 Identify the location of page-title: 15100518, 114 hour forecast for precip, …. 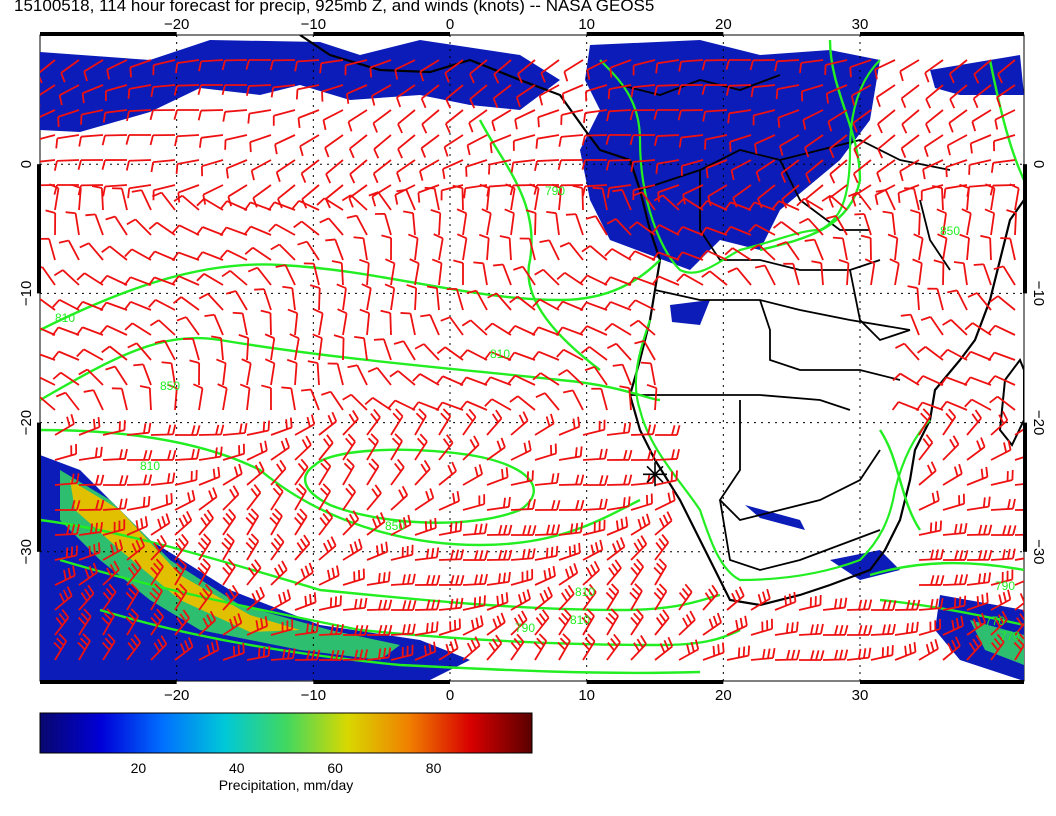
(334, 7).